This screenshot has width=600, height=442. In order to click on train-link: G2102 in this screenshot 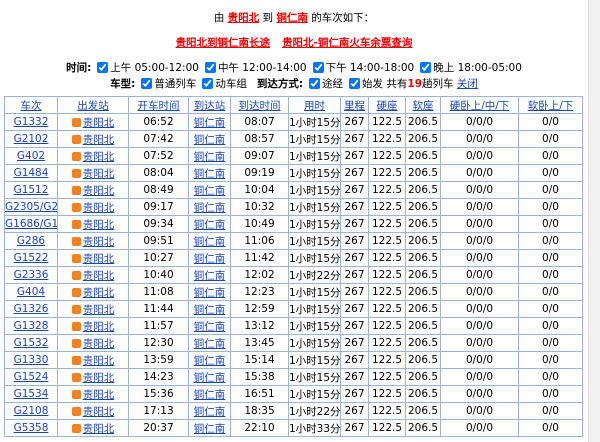, I will do `click(31, 139)`.